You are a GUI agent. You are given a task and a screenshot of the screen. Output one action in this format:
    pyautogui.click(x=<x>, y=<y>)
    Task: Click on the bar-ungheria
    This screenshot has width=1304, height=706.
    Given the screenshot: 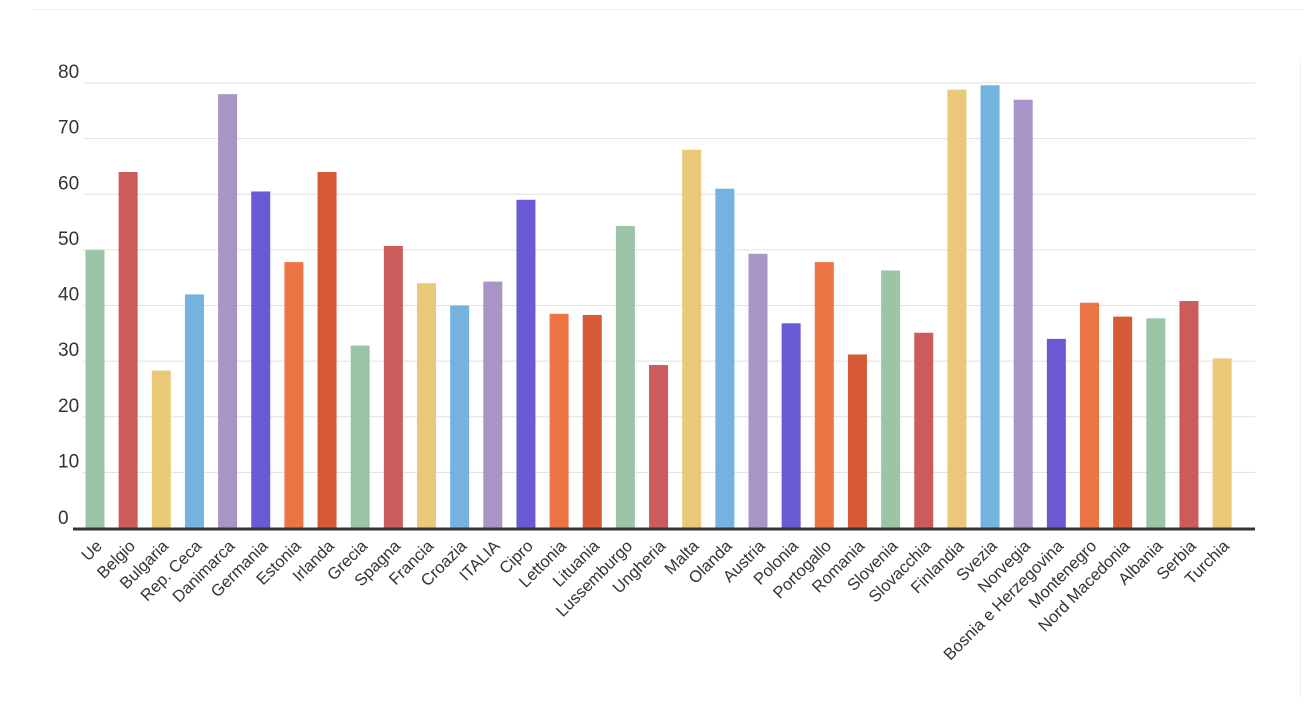 What is the action you would take?
    pyautogui.click(x=659, y=446)
    